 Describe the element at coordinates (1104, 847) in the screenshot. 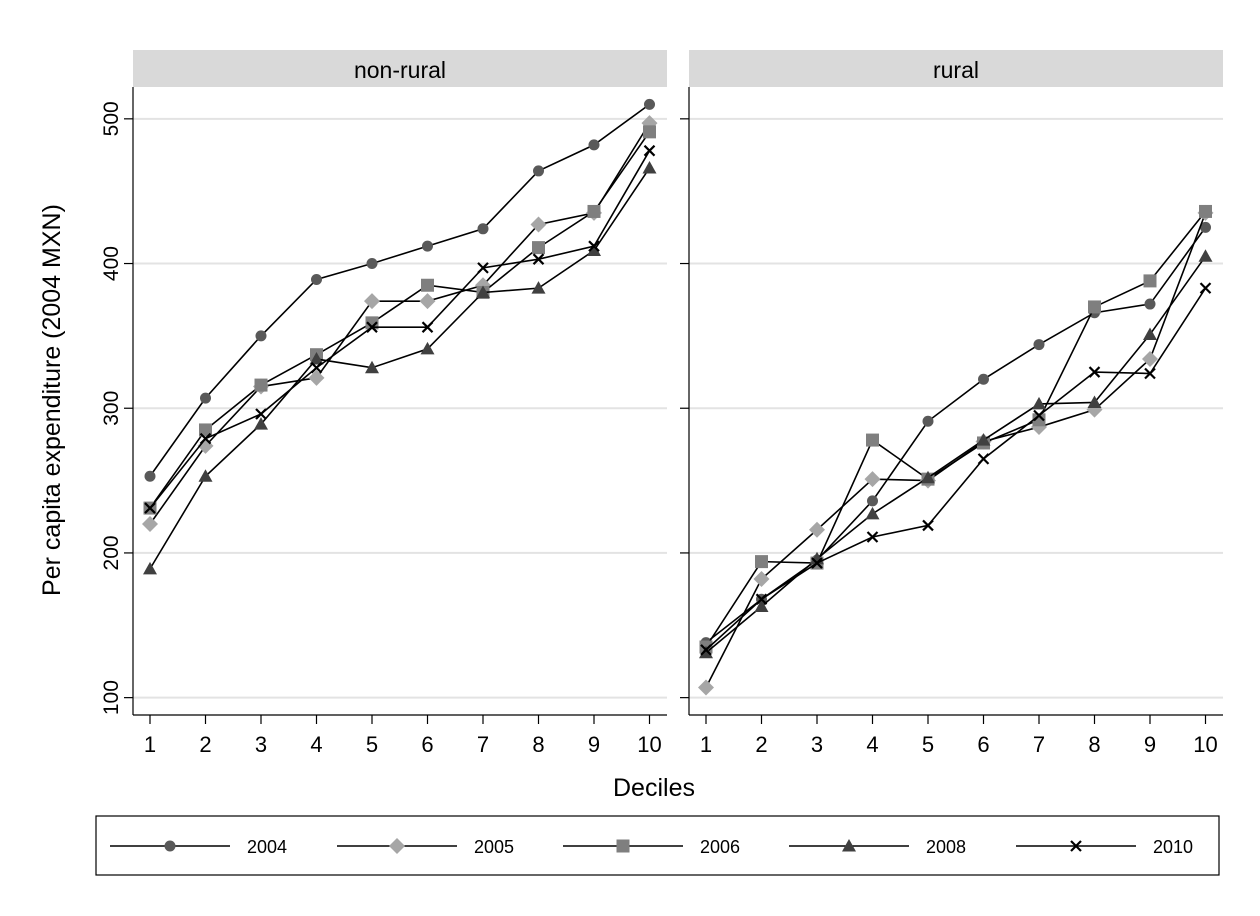

I see `legend-entry-2010: 2010` at that location.